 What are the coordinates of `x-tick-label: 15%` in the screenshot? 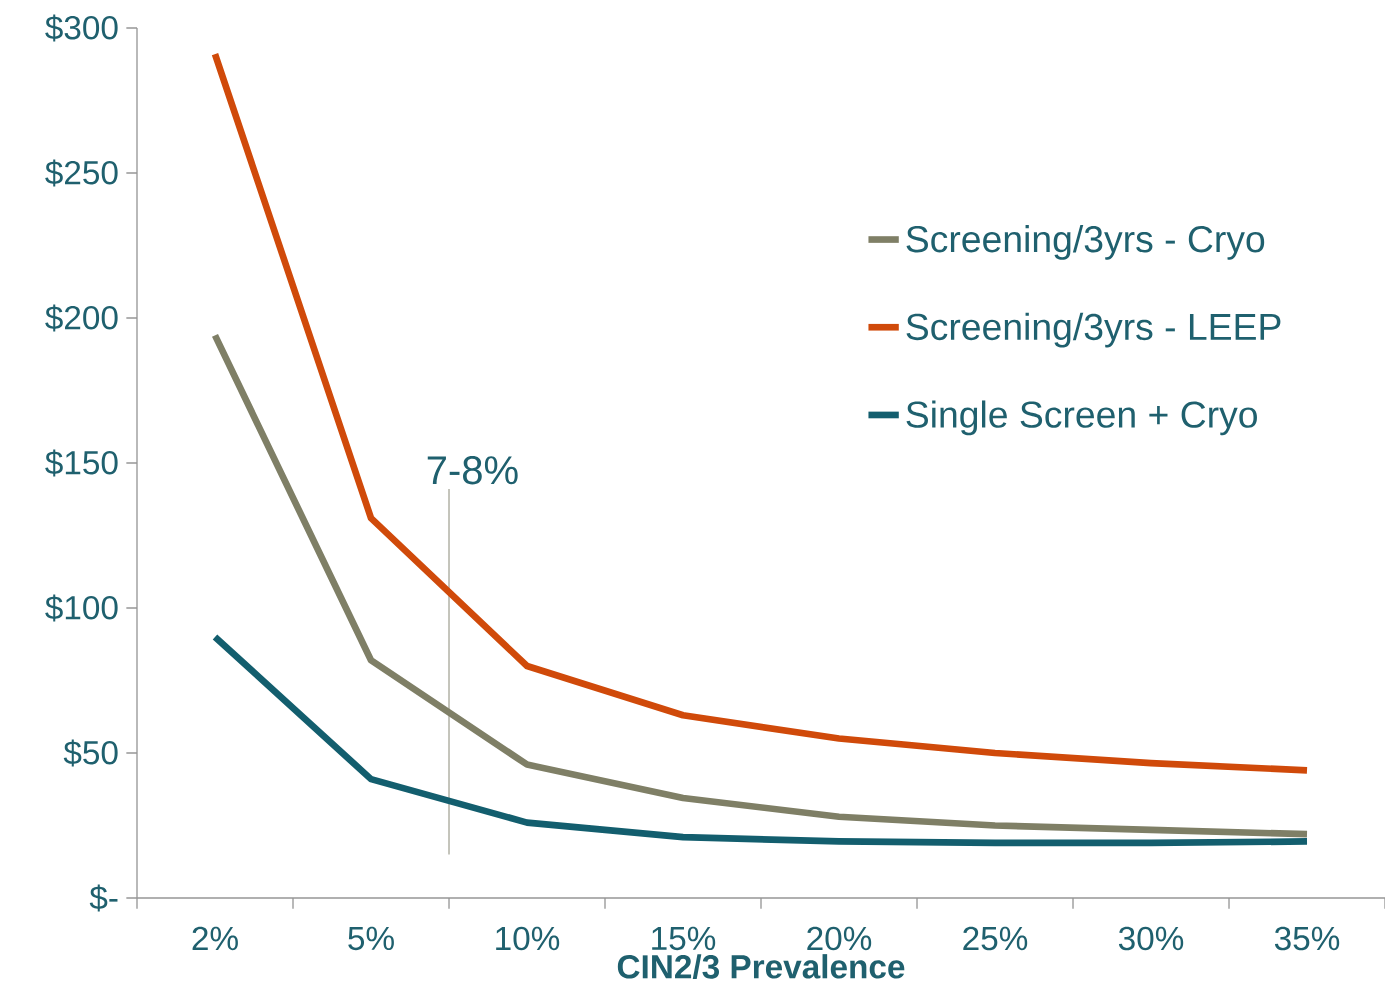 It's located at (684, 938).